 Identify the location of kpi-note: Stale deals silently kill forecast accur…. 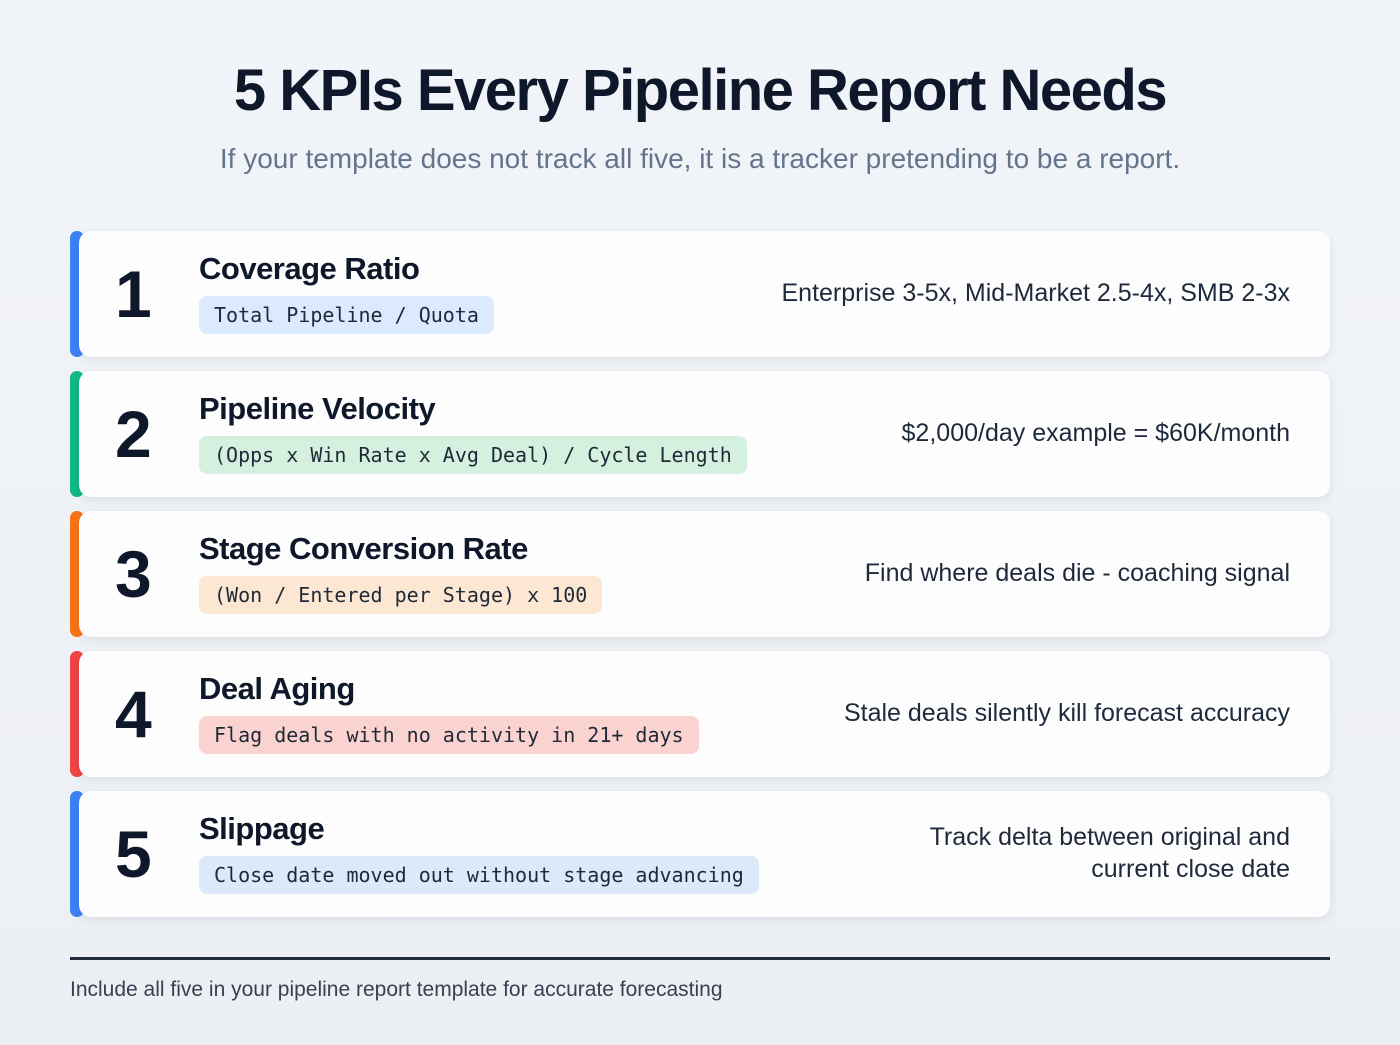
(1066, 713).